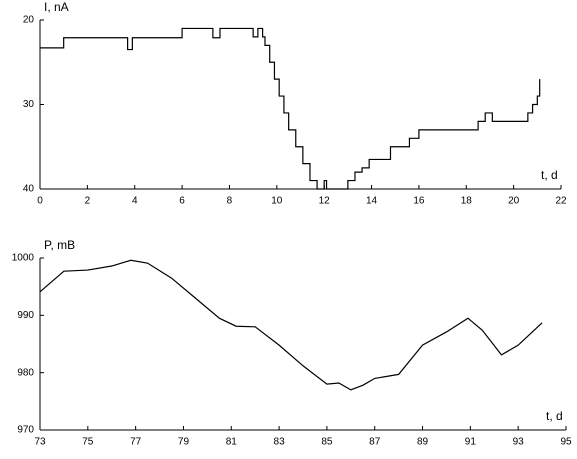 This screenshot has height=459, width=577. Describe the element at coordinates (519, 442) in the screenshot. I see `x-tick-label: 93` at that location.